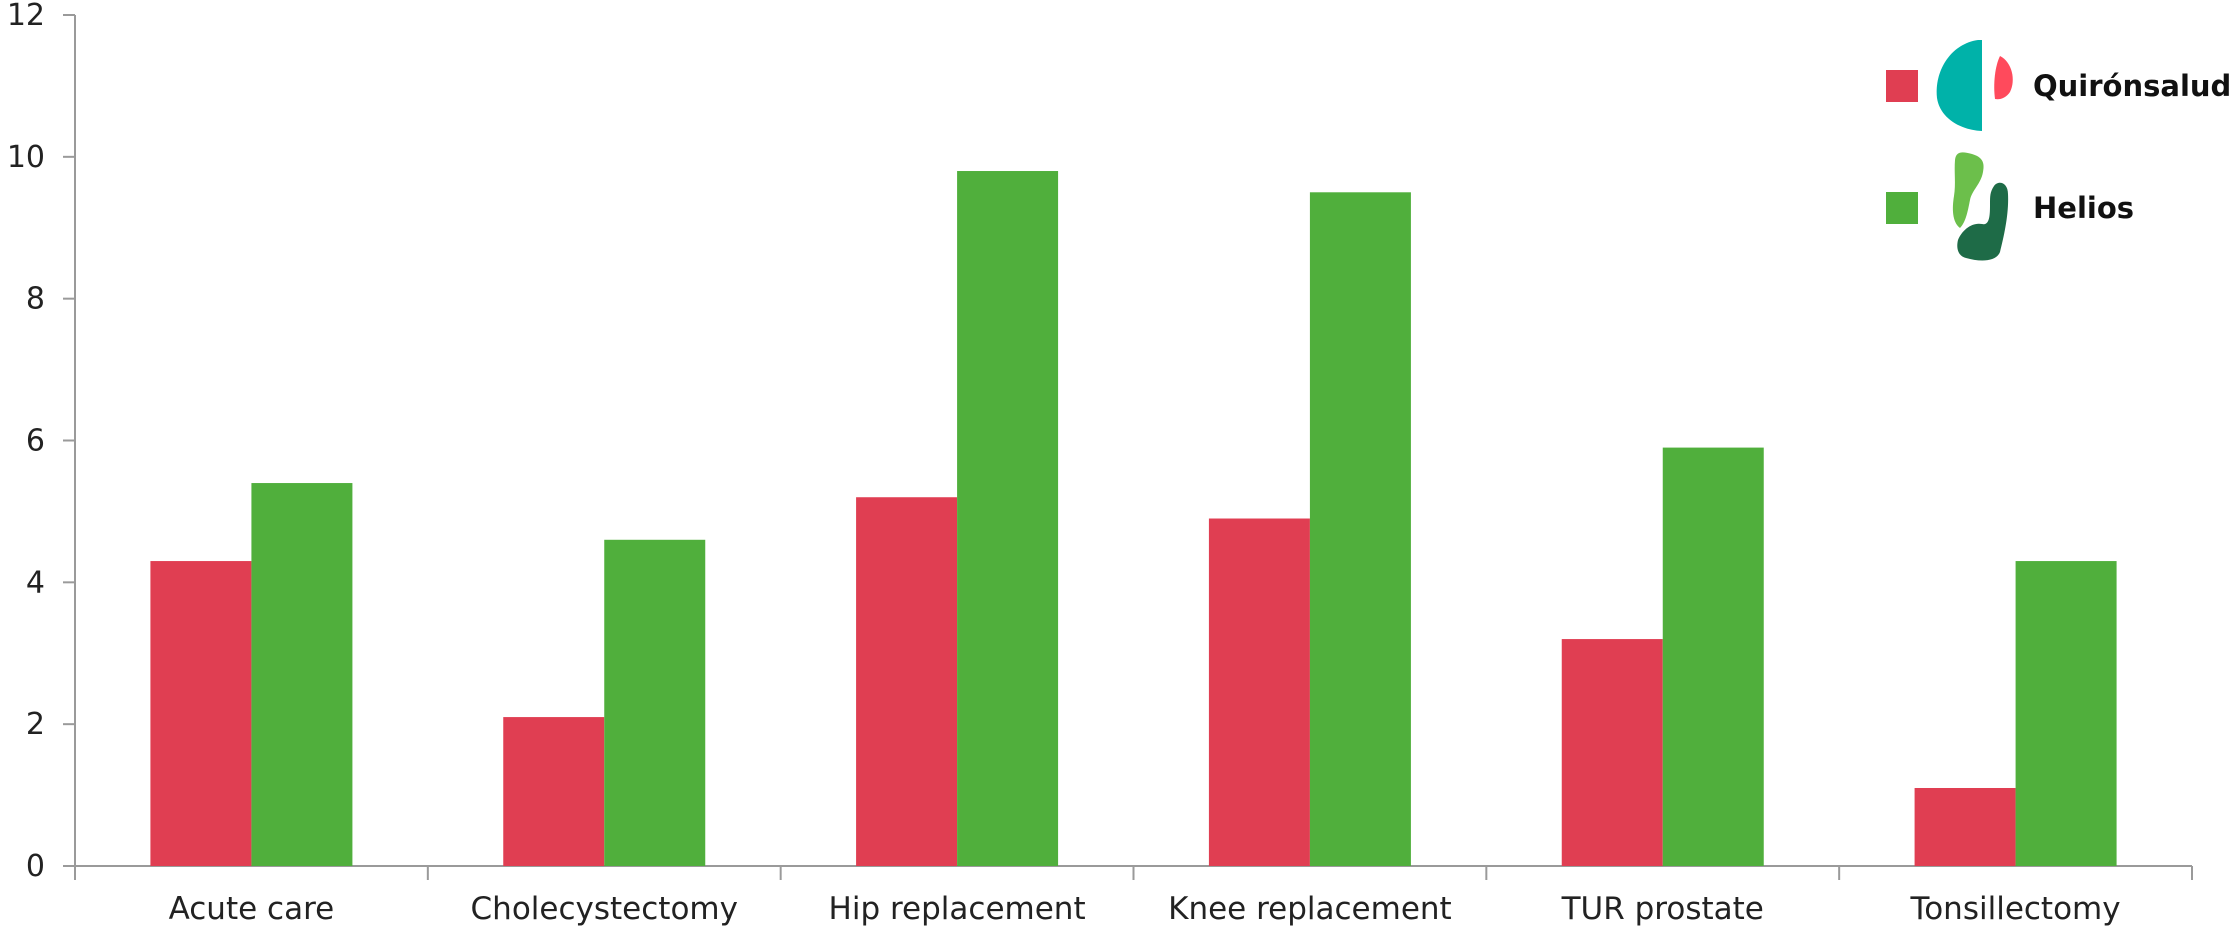  What do you see at coordinates (35, 299) in the screenshot?
I see `y-tick-label: 8` at bounding box center [35, 299].